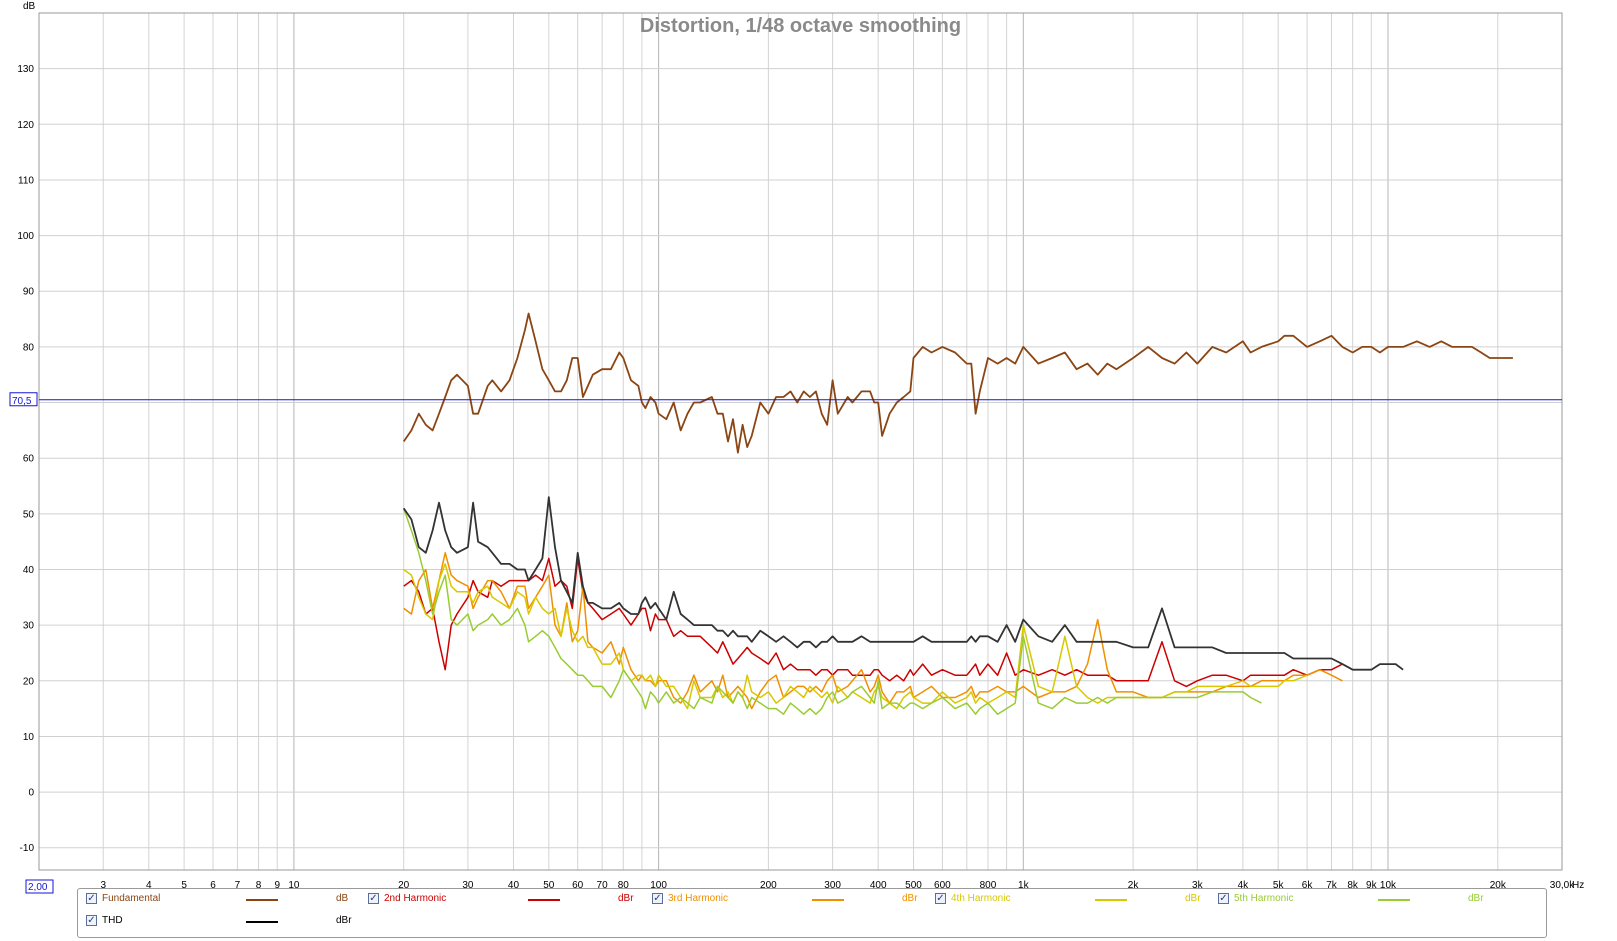 The height and width of the screenshot is (941, 1617). I want to click on y-tick-label: 100, so click(25, 236).